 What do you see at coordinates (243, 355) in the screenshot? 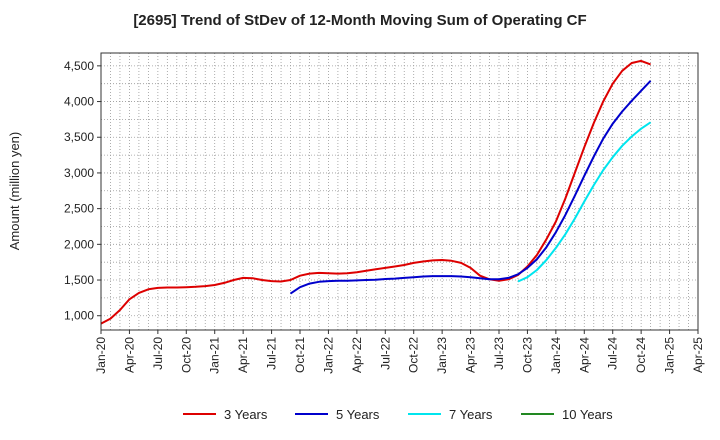
I see `x-tick-label: Apr-21` at bounding box center [243, 355].